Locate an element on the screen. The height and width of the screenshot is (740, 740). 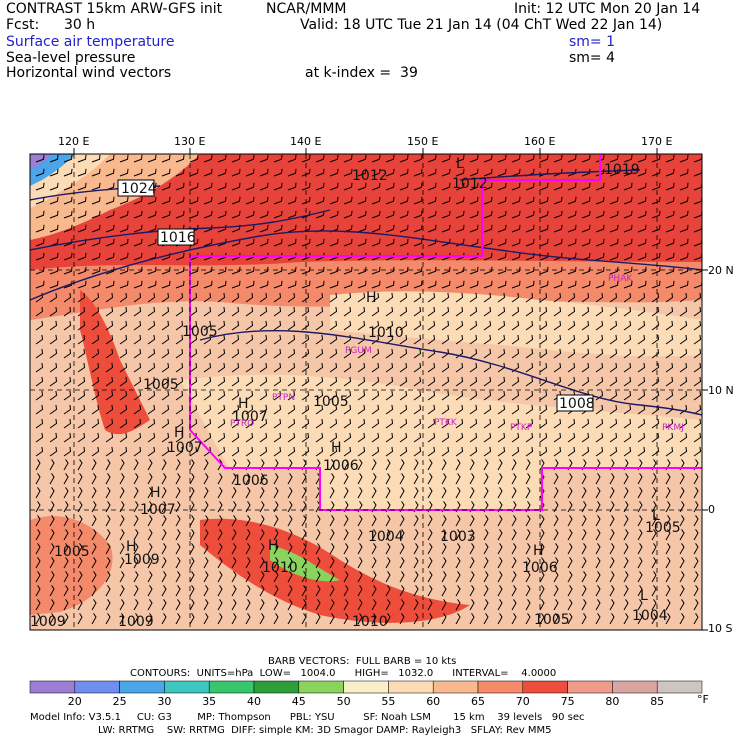
color-bar-label: 35 is located at coordinates (209, 701).